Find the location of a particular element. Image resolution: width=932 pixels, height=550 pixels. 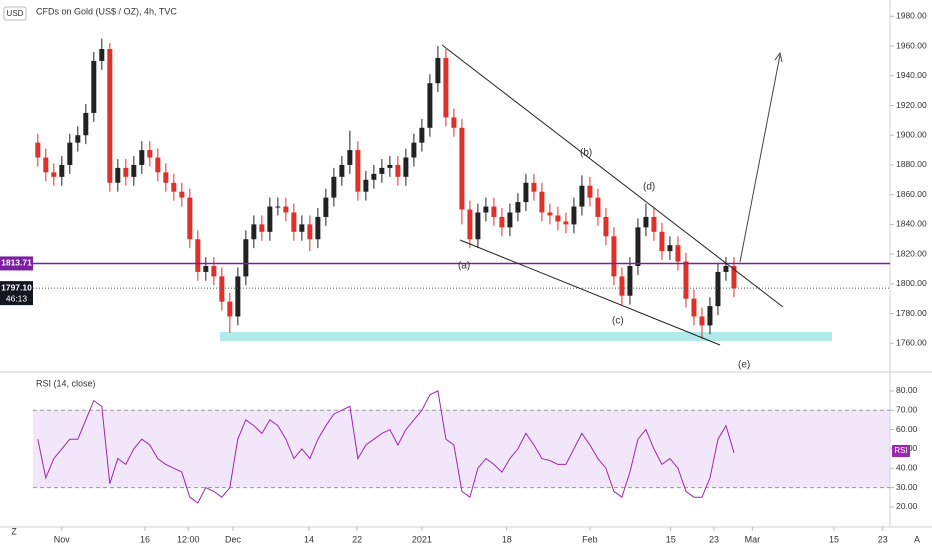

level-badge is located at coordinates (16, 263).